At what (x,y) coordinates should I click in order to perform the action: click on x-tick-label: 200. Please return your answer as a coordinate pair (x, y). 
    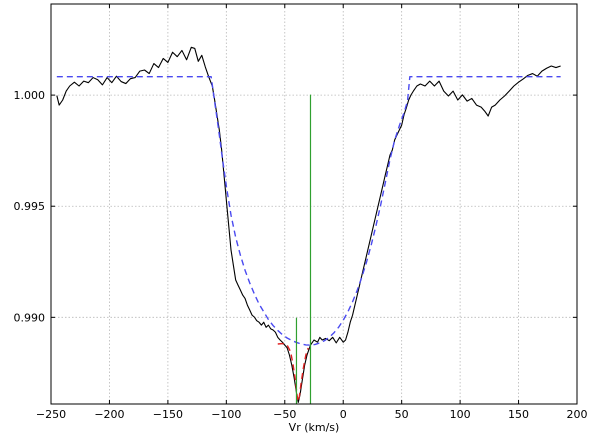
    Looking at the image, I should click on (577, 414).